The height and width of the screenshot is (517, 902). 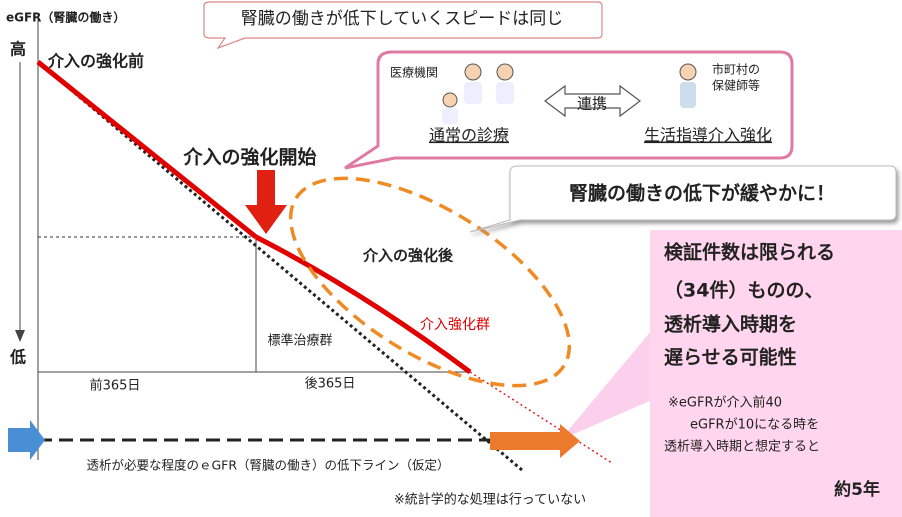 What do you see at coordinates (490, 500) in the screenshot?
I see `stat-note: ※統計学的な処理は行っていない` at bounding box center [490, 500].